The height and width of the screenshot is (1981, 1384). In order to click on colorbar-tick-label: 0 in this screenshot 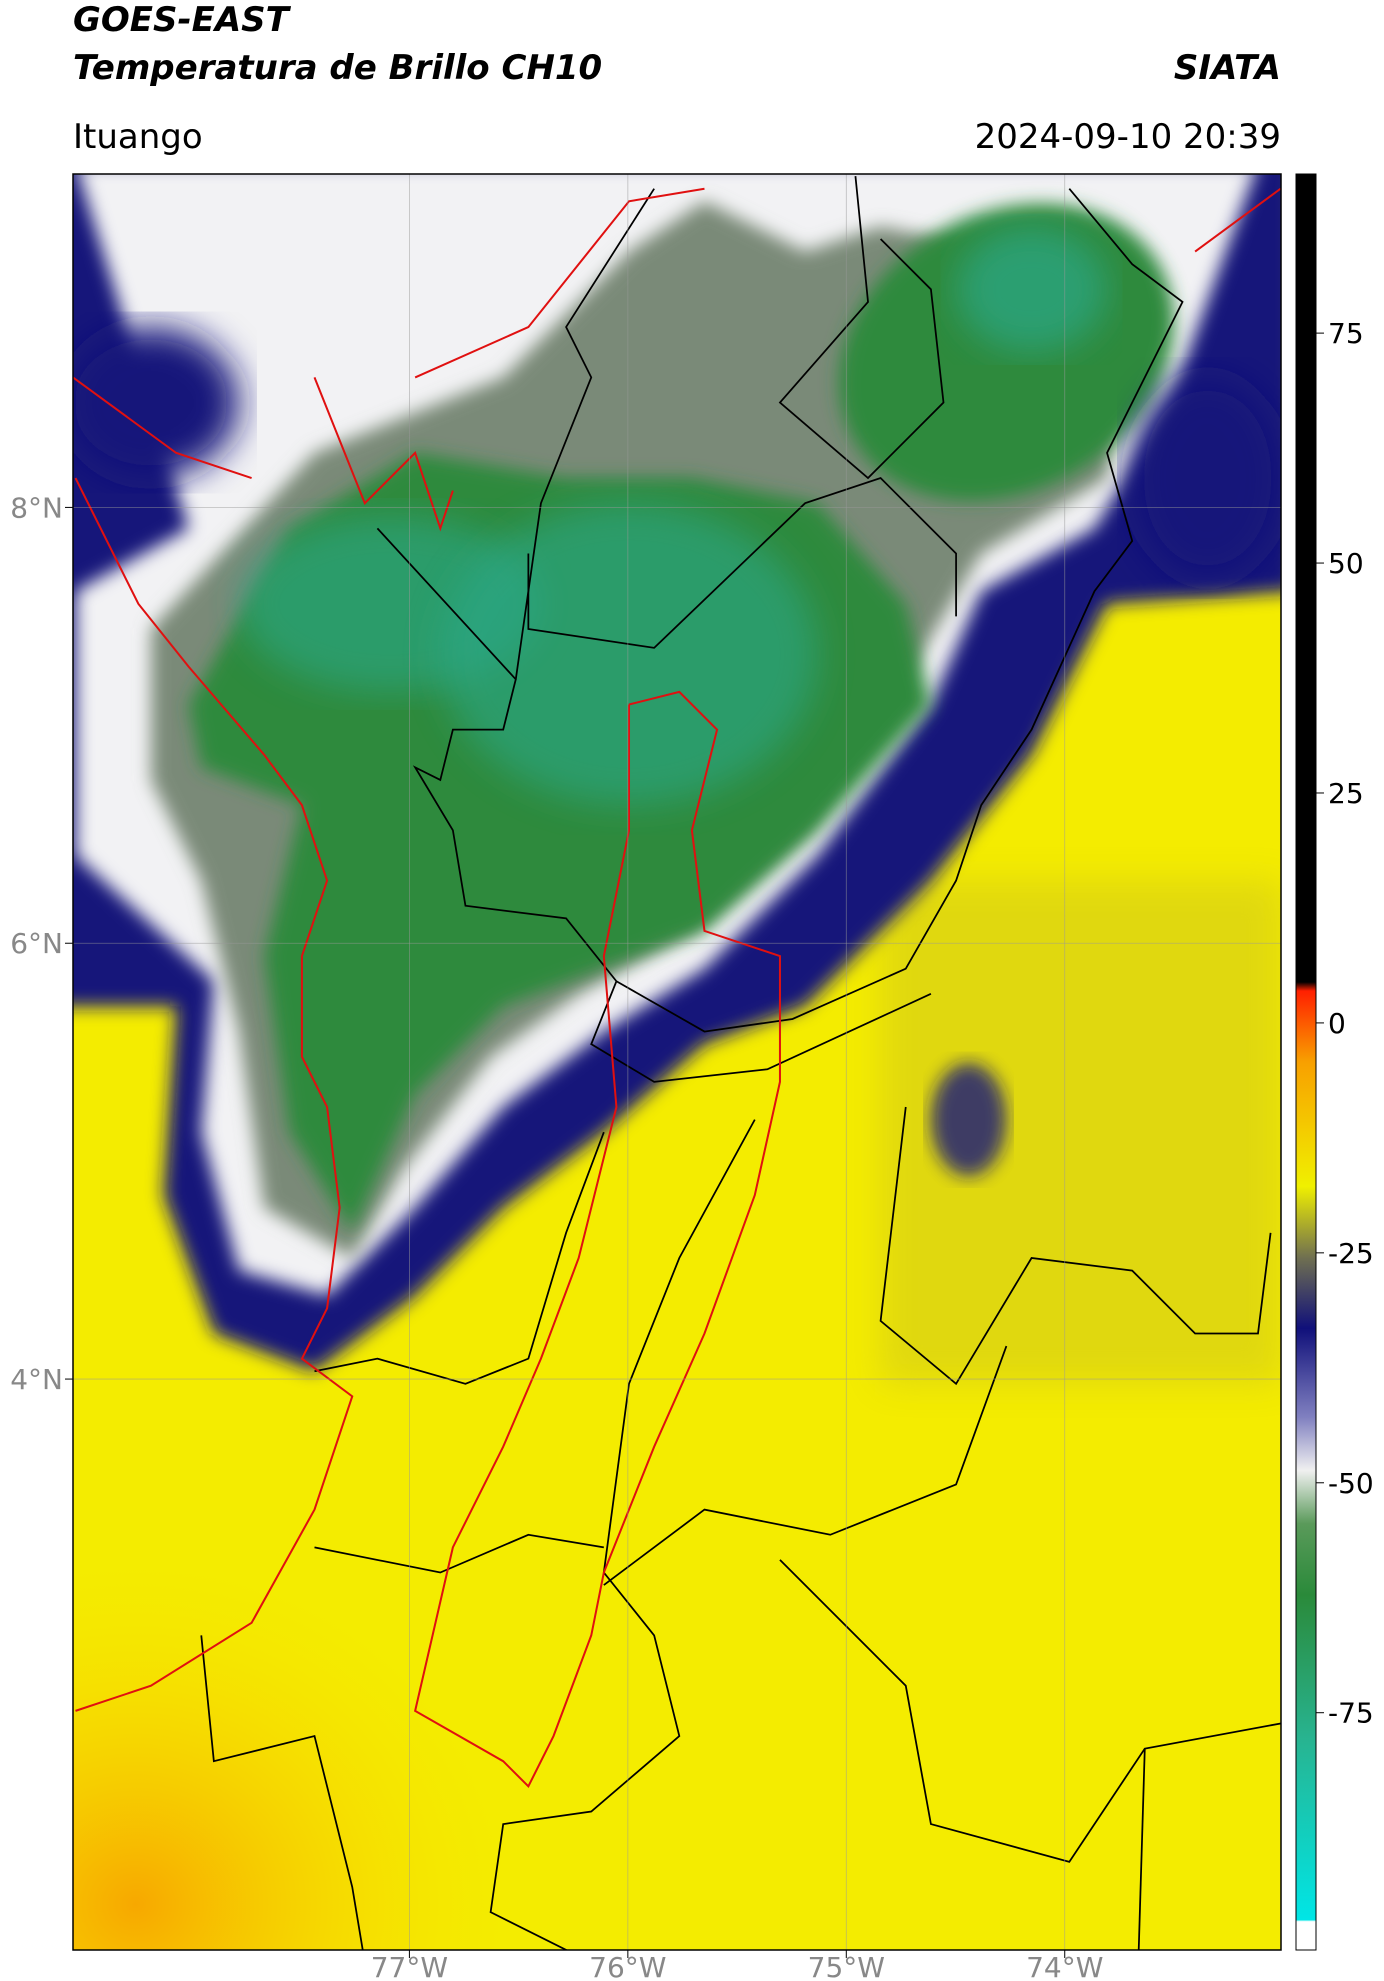, I will do `click(1337, 1023)`.